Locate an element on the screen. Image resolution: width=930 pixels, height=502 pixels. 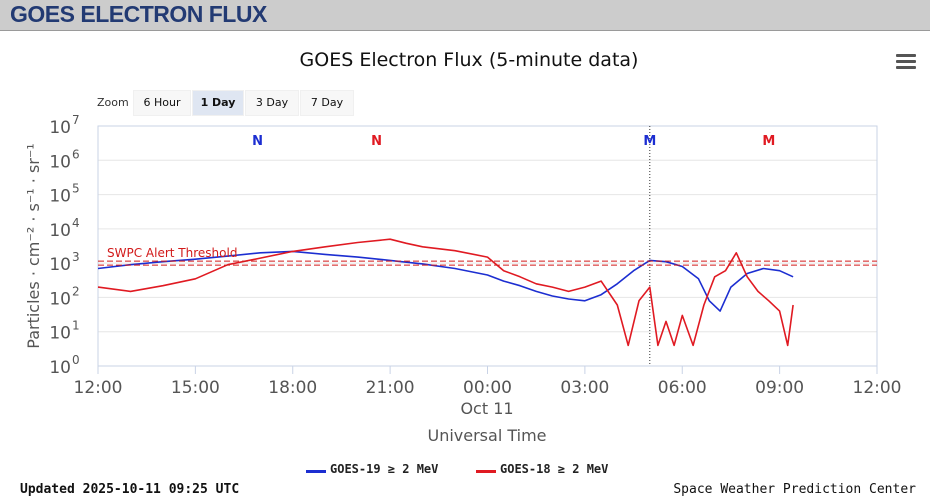
legend-goes18-swatch is located at coordinates (486, 471).